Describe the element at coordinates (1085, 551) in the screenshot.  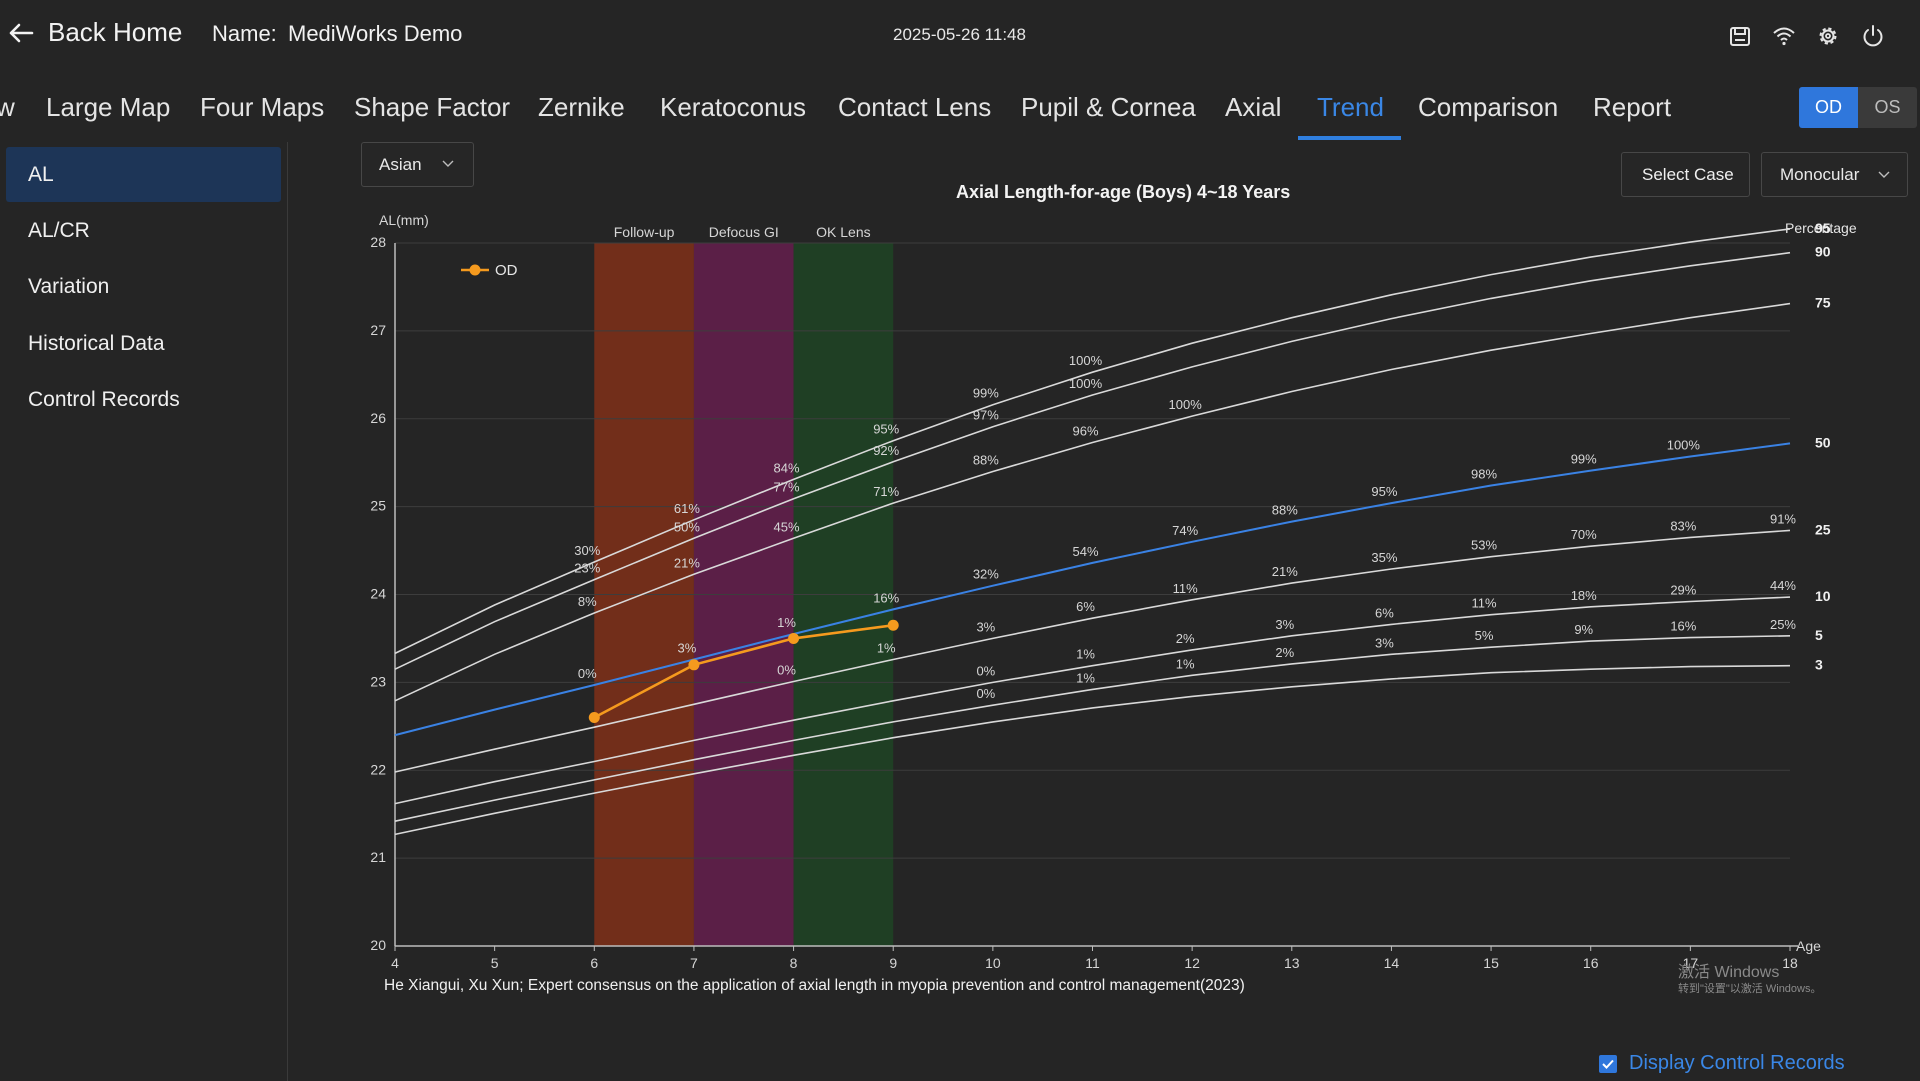
I see `percent-annotation: 54%` at that location.